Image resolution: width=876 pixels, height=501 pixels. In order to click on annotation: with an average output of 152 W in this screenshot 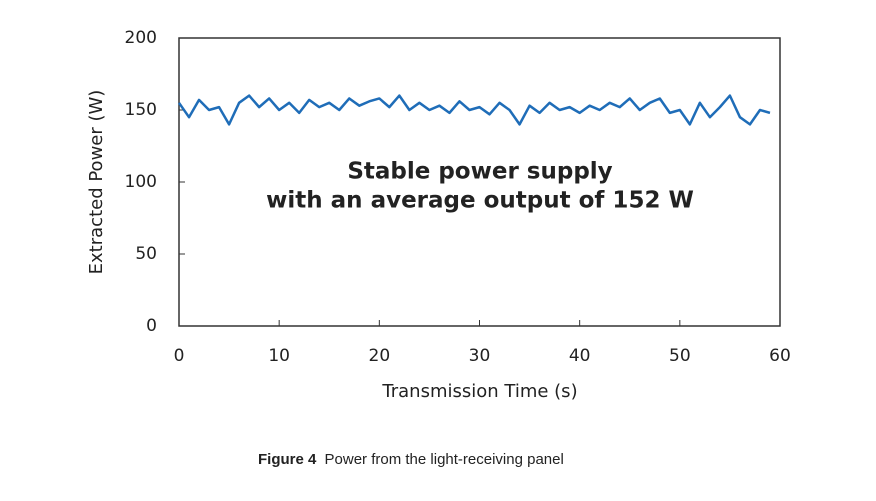, I will do `click(480, 201)`.